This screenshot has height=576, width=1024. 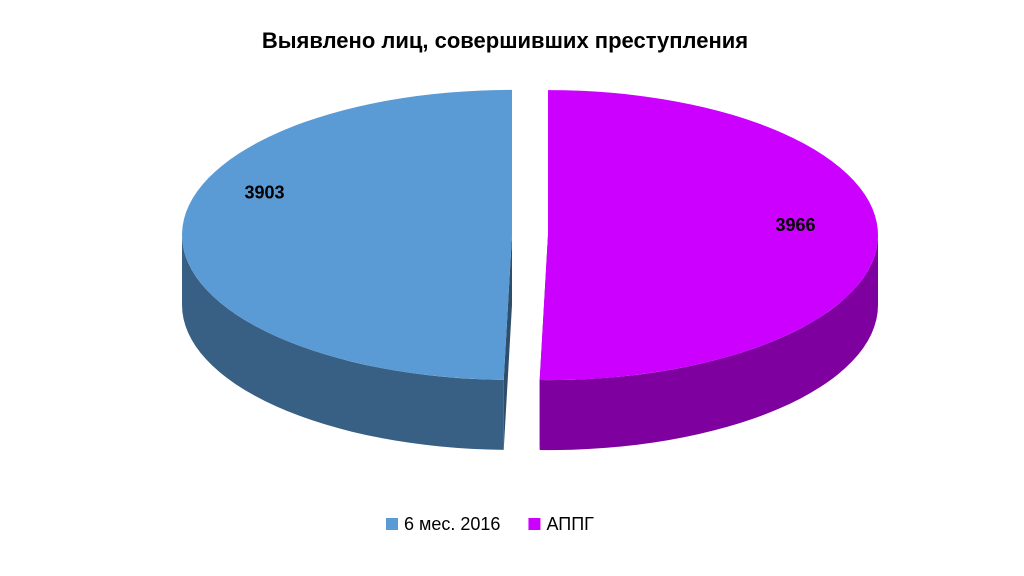 I want to click on chart-title: Выявлено лиц, совершивших преступления, so click(x=505, y=40).